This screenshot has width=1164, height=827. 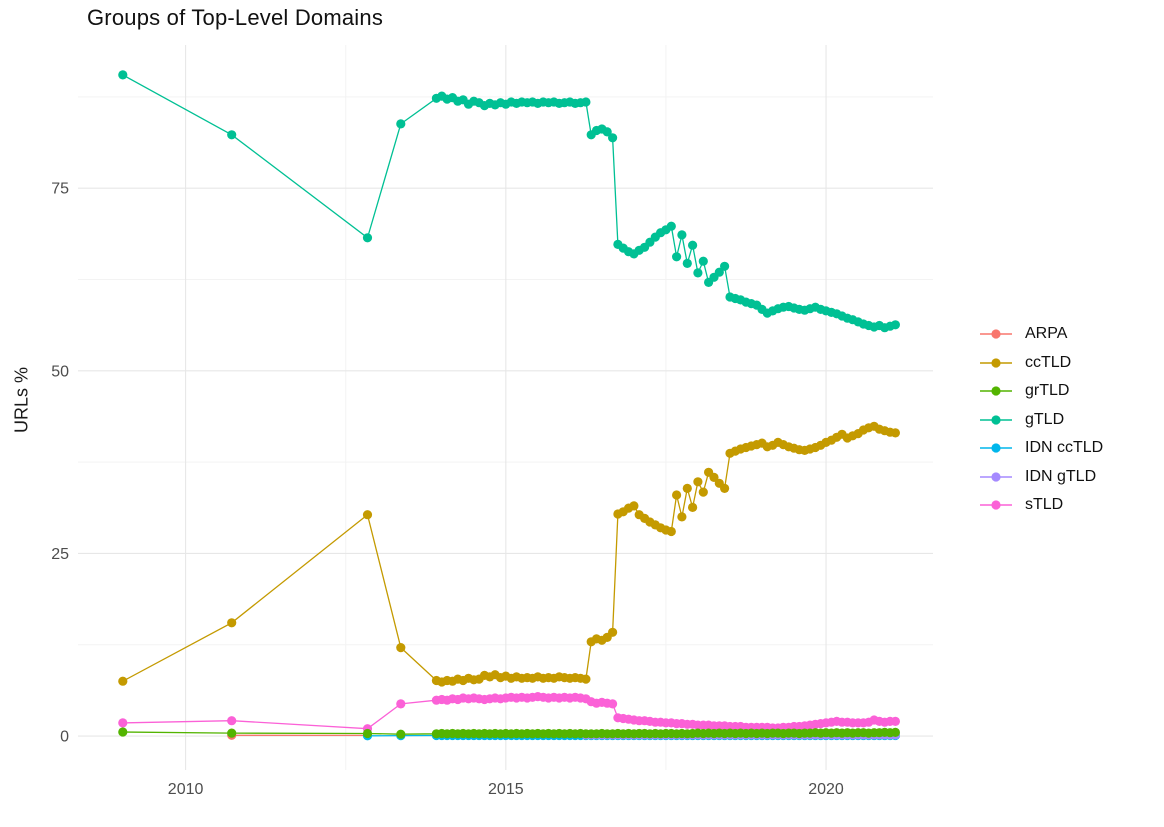 What do you see at coordinates (826, 789) in the screenshot?
I see `x-tick-label: 2020` at bounding box center [826, 789].